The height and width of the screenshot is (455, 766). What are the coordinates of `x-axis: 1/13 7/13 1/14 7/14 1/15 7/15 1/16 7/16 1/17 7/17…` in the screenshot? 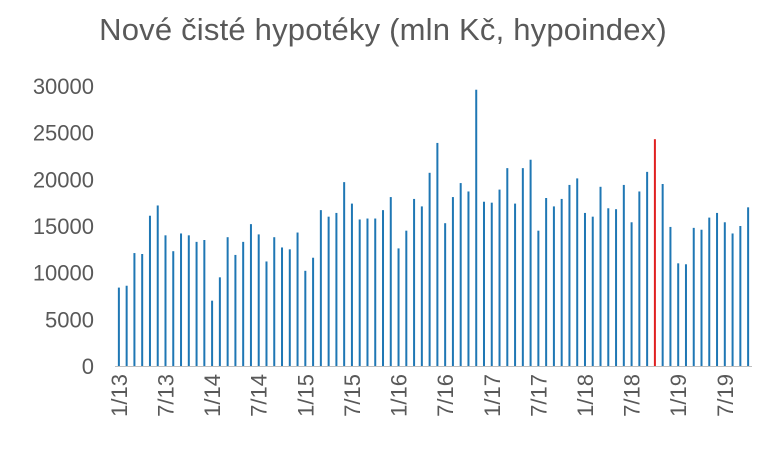 It's located at (429, 391).